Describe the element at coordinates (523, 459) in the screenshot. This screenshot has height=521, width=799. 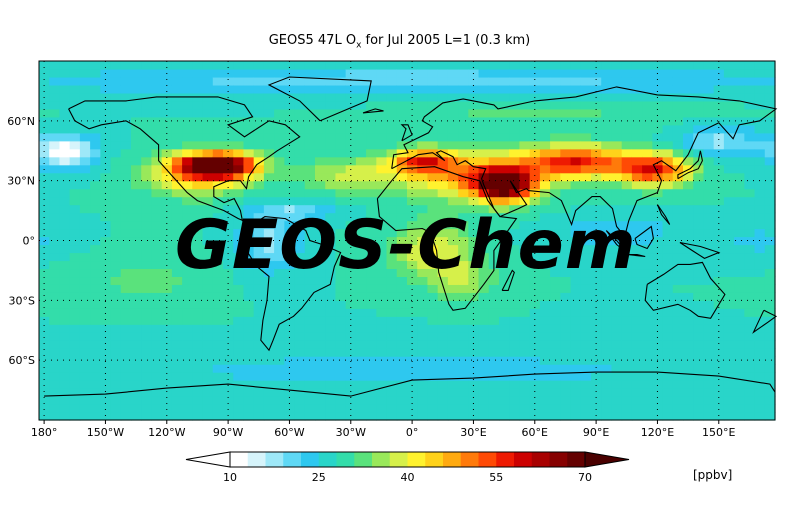
I see `colorbar-swatch` at that location.